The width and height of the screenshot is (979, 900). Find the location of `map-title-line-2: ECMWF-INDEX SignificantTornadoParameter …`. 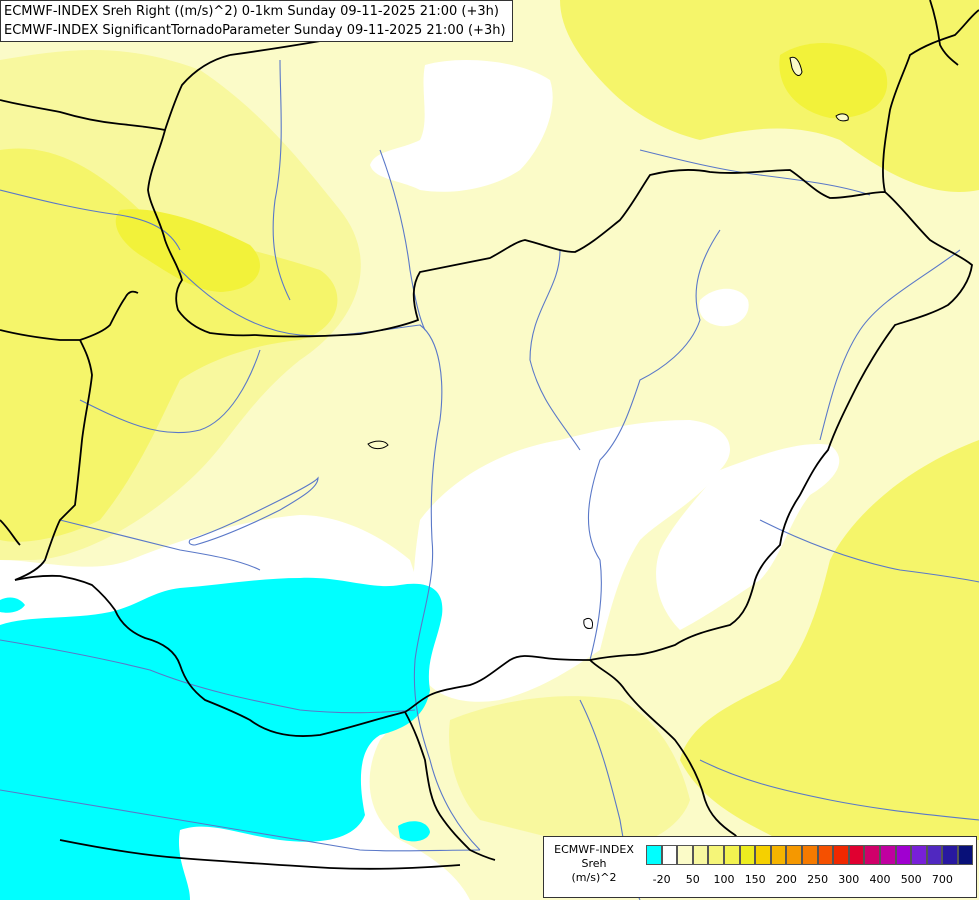

map-title-line-2: ECMWF-INDEX SignificantTornadoParameter … is located at coordinates (255, 30).